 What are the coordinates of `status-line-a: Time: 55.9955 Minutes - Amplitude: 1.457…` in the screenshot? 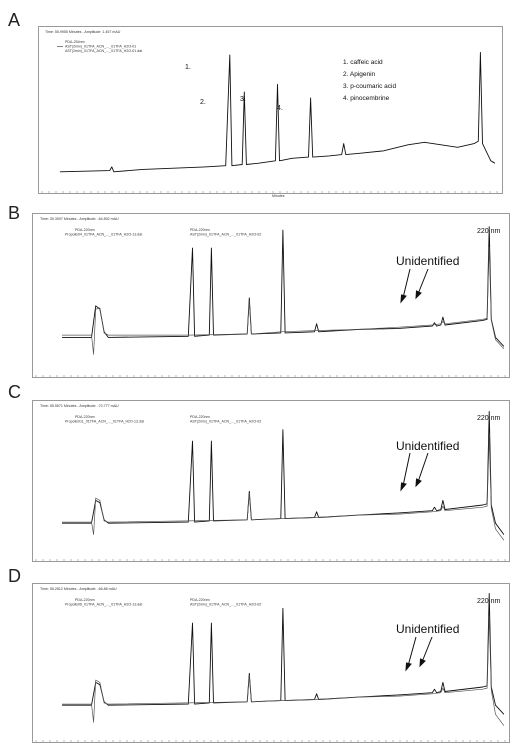 It's located at (83, 32).